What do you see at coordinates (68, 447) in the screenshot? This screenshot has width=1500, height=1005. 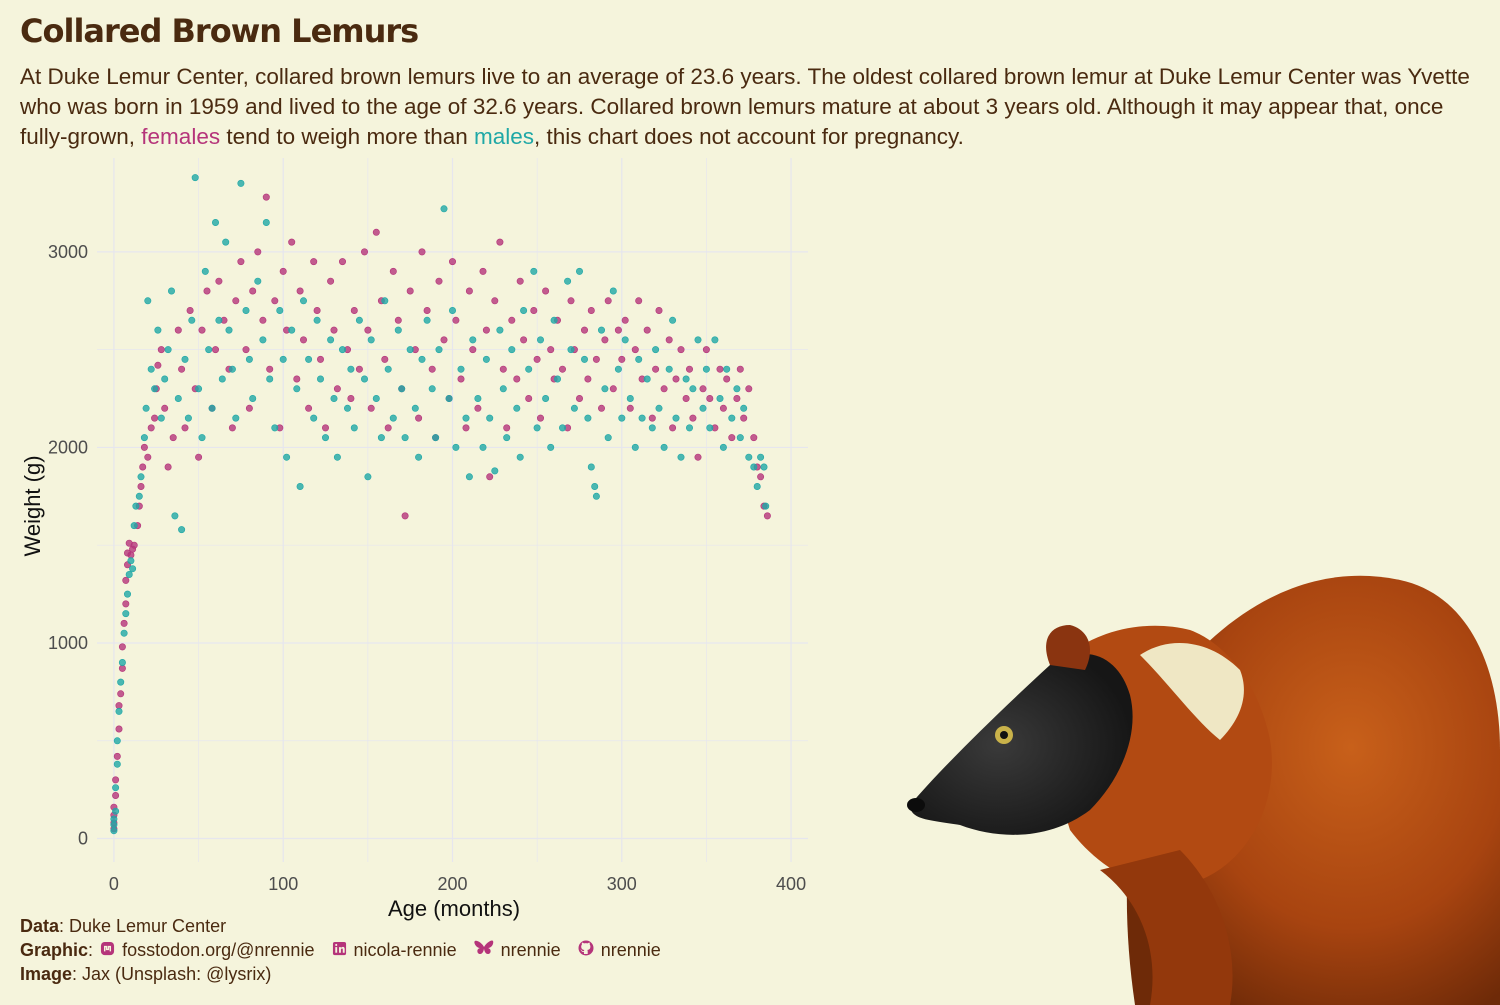 I see `y-tick-label: 2000` at bounding box center [68, 447].